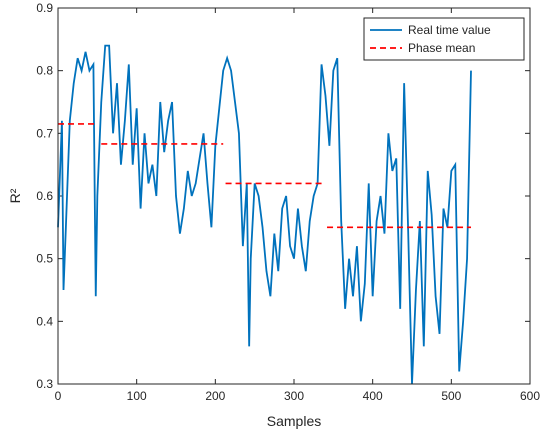 Image resolution: width=550 pixels, height=440 pixels. What do you see at coordinates (215, 396) in the screenshot?
I see `x-tick-label: 200` at bounding box center [215, 396].